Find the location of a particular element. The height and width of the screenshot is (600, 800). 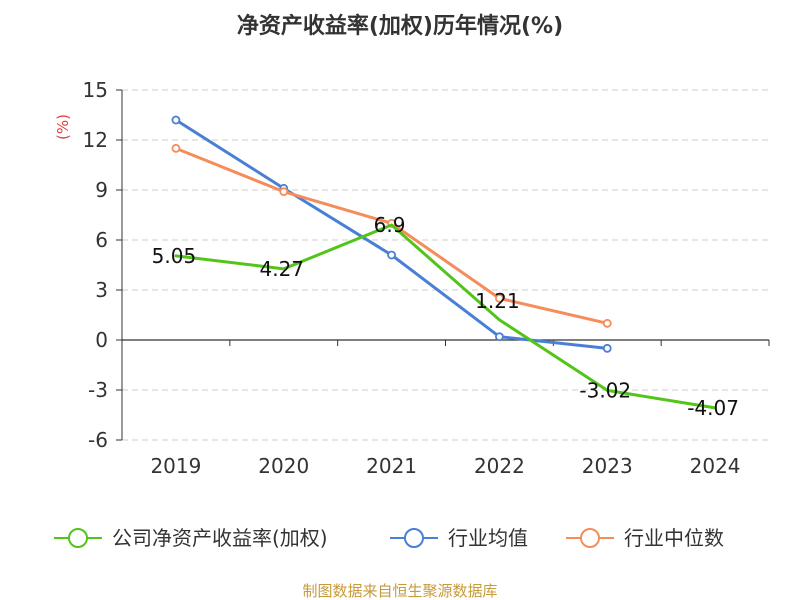

y-tick-label: 12 is located at coordinates (95, 140).